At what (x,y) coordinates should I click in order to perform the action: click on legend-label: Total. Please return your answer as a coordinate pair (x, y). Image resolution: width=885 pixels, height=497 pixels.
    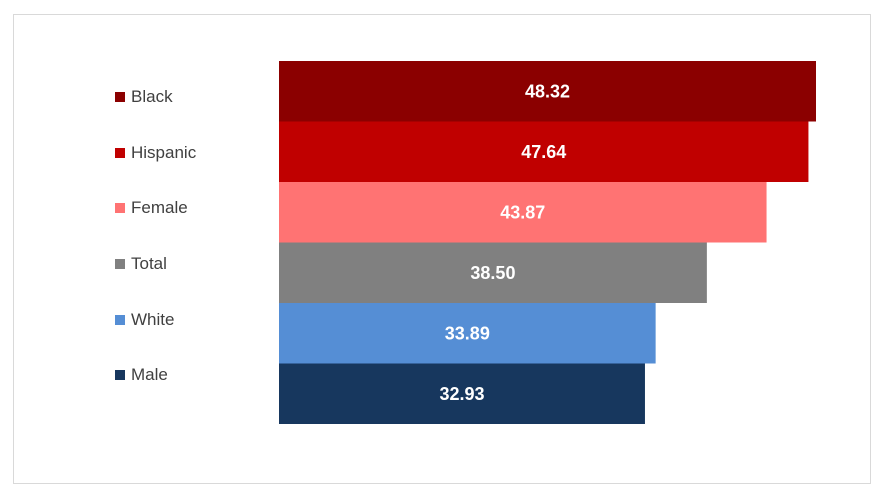
    Looking at the image, I should click on (149, 263).